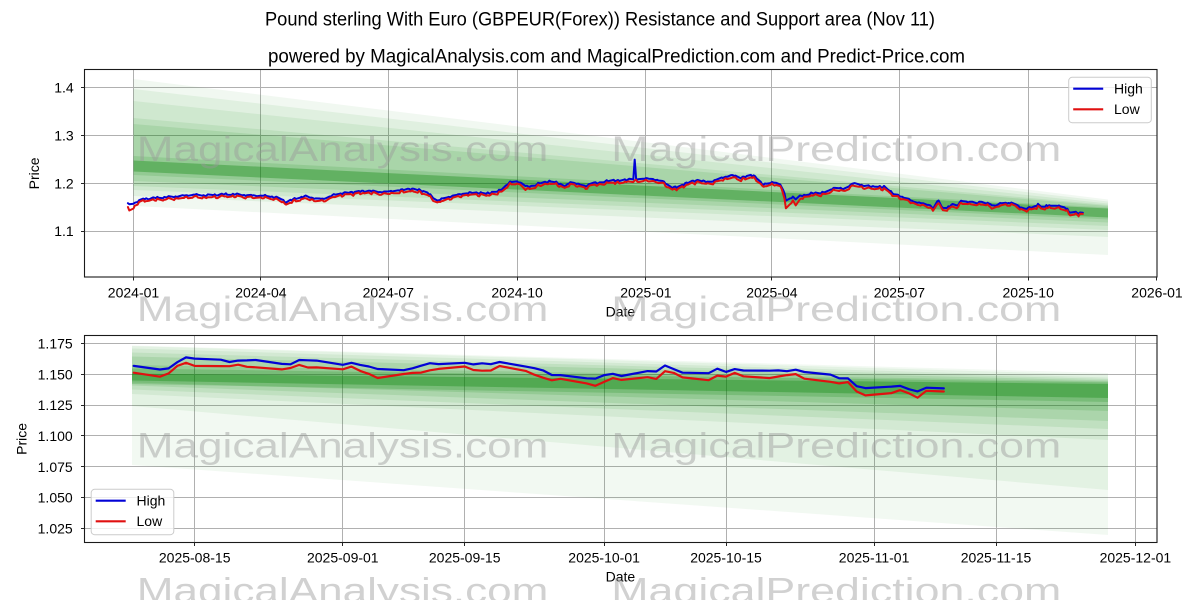 The height and width of the screenshot is (600, 1200). Describe the element at coordinates (64, 231) in the screenshot. I see `svg-text: 1.1` at that location.